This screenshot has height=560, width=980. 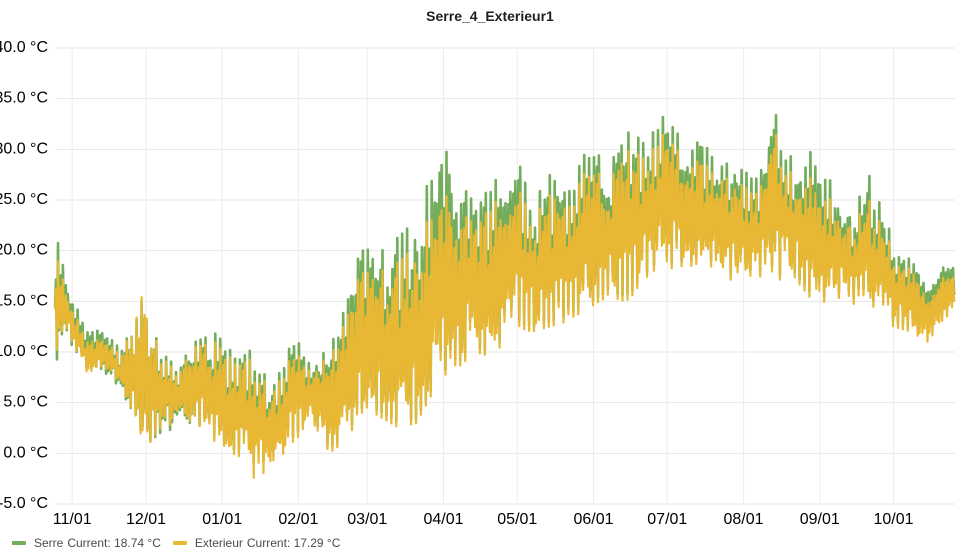 I want to click on y-tick-label: 20.0 °C, so click(x=24, y=250).